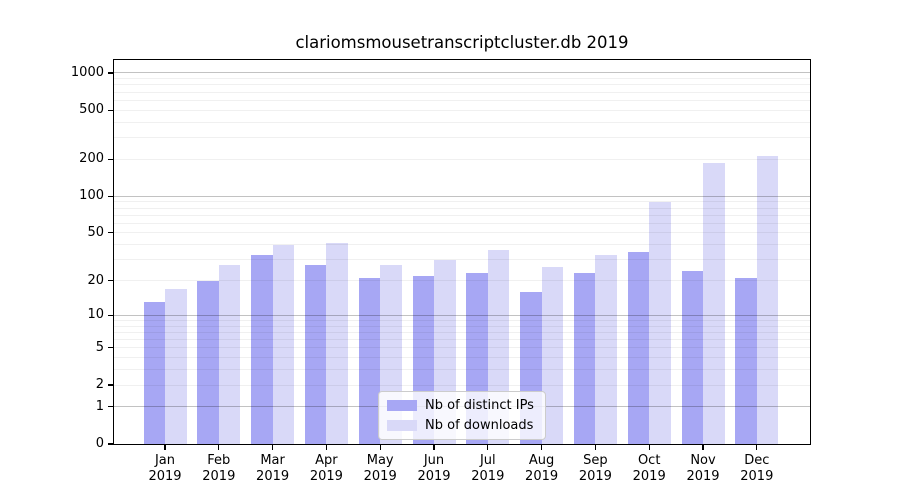 The height and width of the screenshot is (500, 900). I want to click on legend-item-distinct-ips: Nb of distinct IPs, so click(462, 405).